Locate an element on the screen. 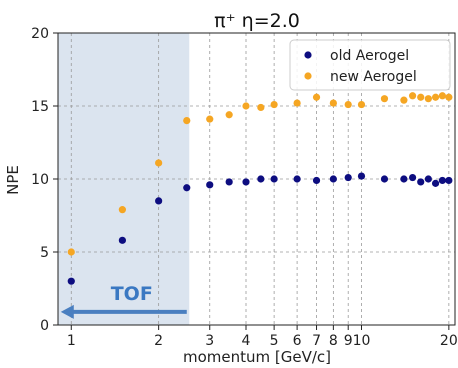 This screenshot has height=368, width=458. legend-box is located at coordinates (370, 65).